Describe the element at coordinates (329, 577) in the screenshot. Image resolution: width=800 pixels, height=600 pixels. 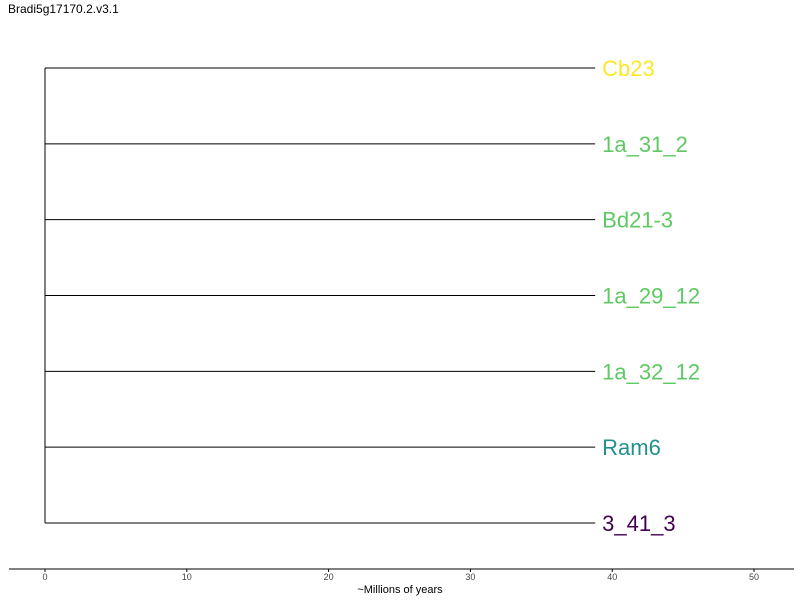
I see `x-tick-label: 20` at that location.